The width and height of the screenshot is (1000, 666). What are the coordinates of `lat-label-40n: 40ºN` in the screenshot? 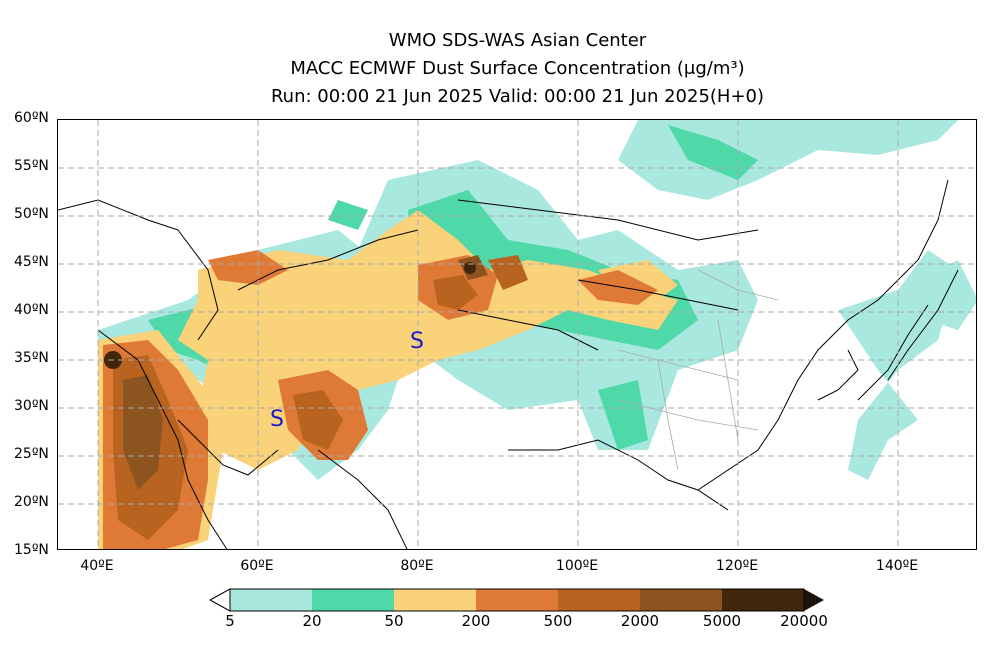 It's located at (31, 310).